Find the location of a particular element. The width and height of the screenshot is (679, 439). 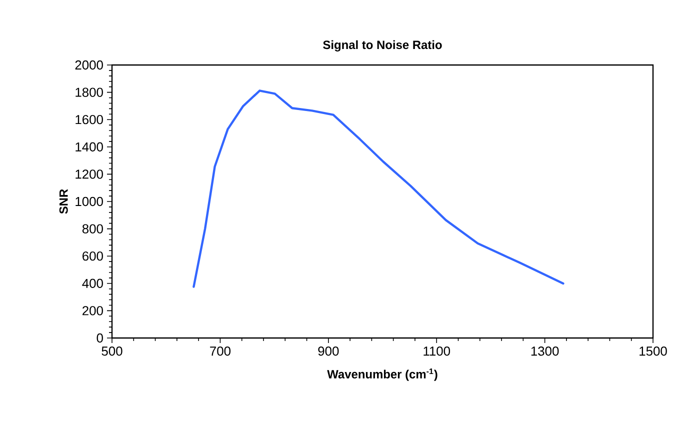

y-axis-title: SNR is located at coordinates (63, 201).